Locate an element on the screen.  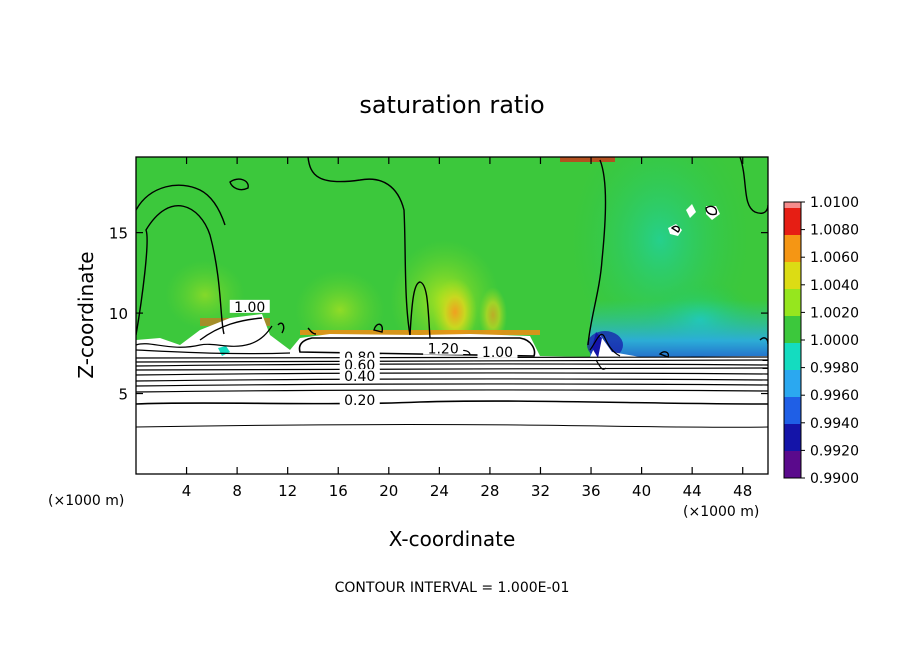
x-tick-label: 8 is located at coordinates (237, 491).